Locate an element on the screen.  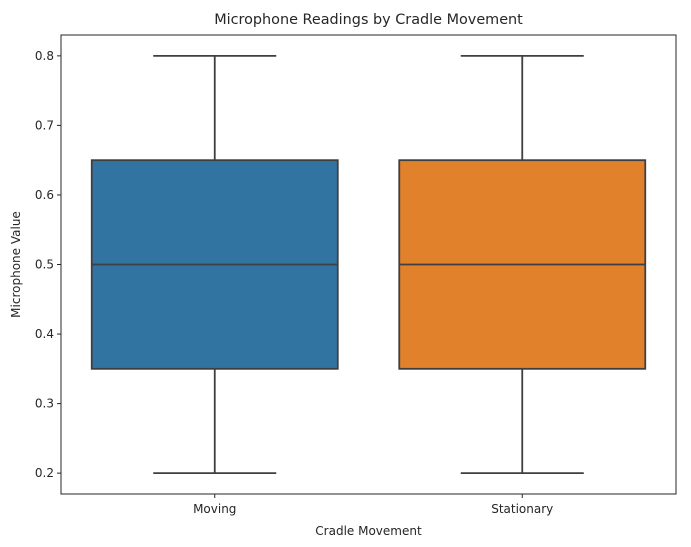
x-tick-label-stationary: Stationary is located at coordinates (522, 509).